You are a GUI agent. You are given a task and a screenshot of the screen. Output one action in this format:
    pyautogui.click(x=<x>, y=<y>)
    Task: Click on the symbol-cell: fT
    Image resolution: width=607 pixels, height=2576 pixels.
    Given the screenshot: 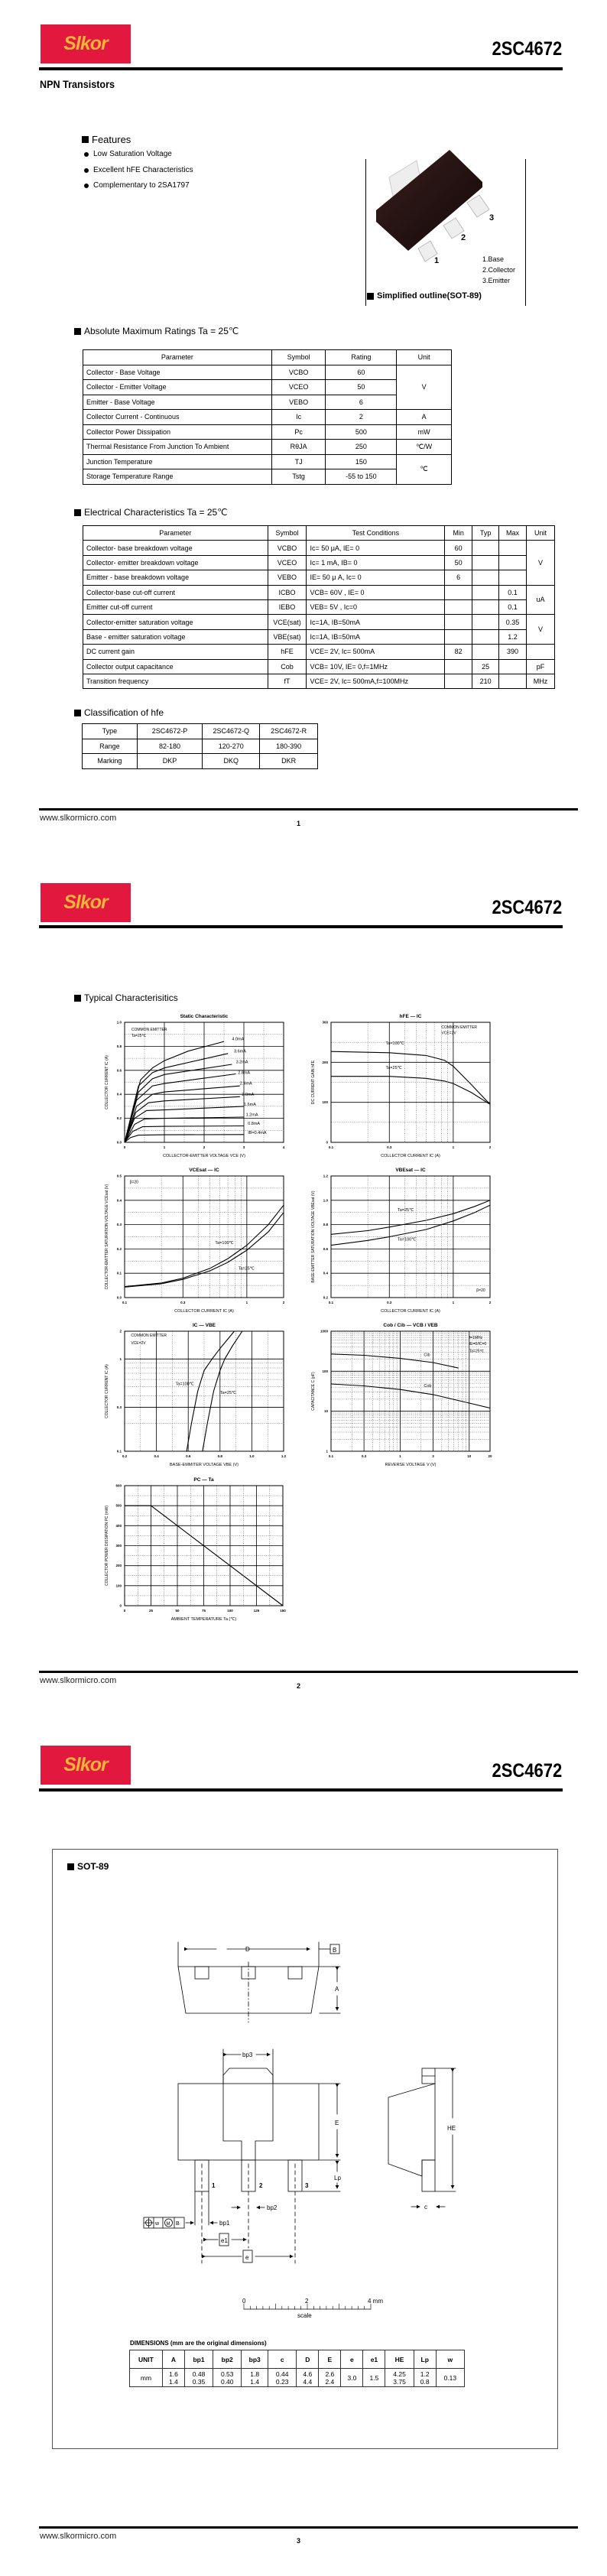 What is the action you would take?
    pyautogui.click(x=287, y=682)
    